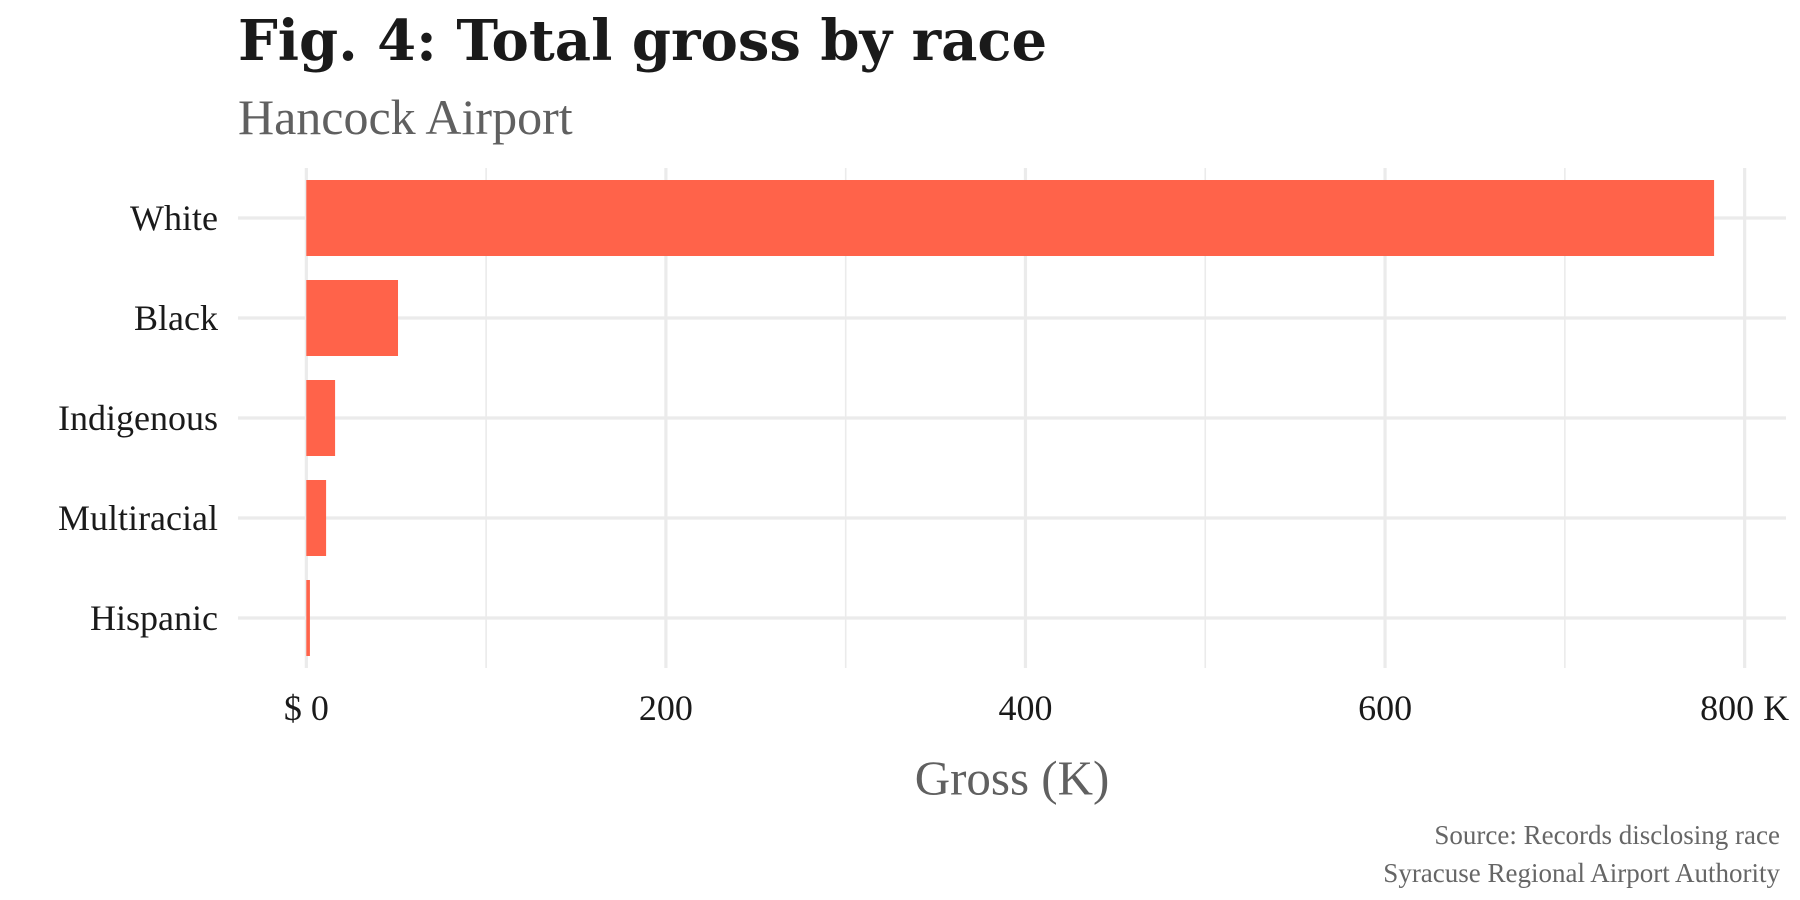 The height and width of the screenshot is (900, 1800). Describe the element at coordinates (1010, 218) in the screenshot. I see `bar-white` at that location.